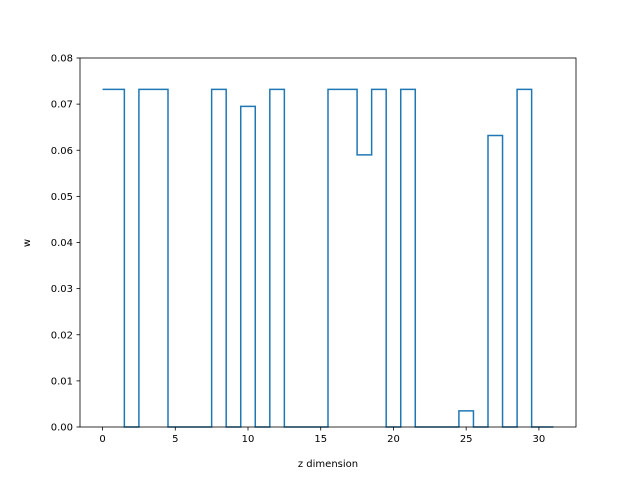  I want to click on y-tick-label: 0.02, so click(62, 335).